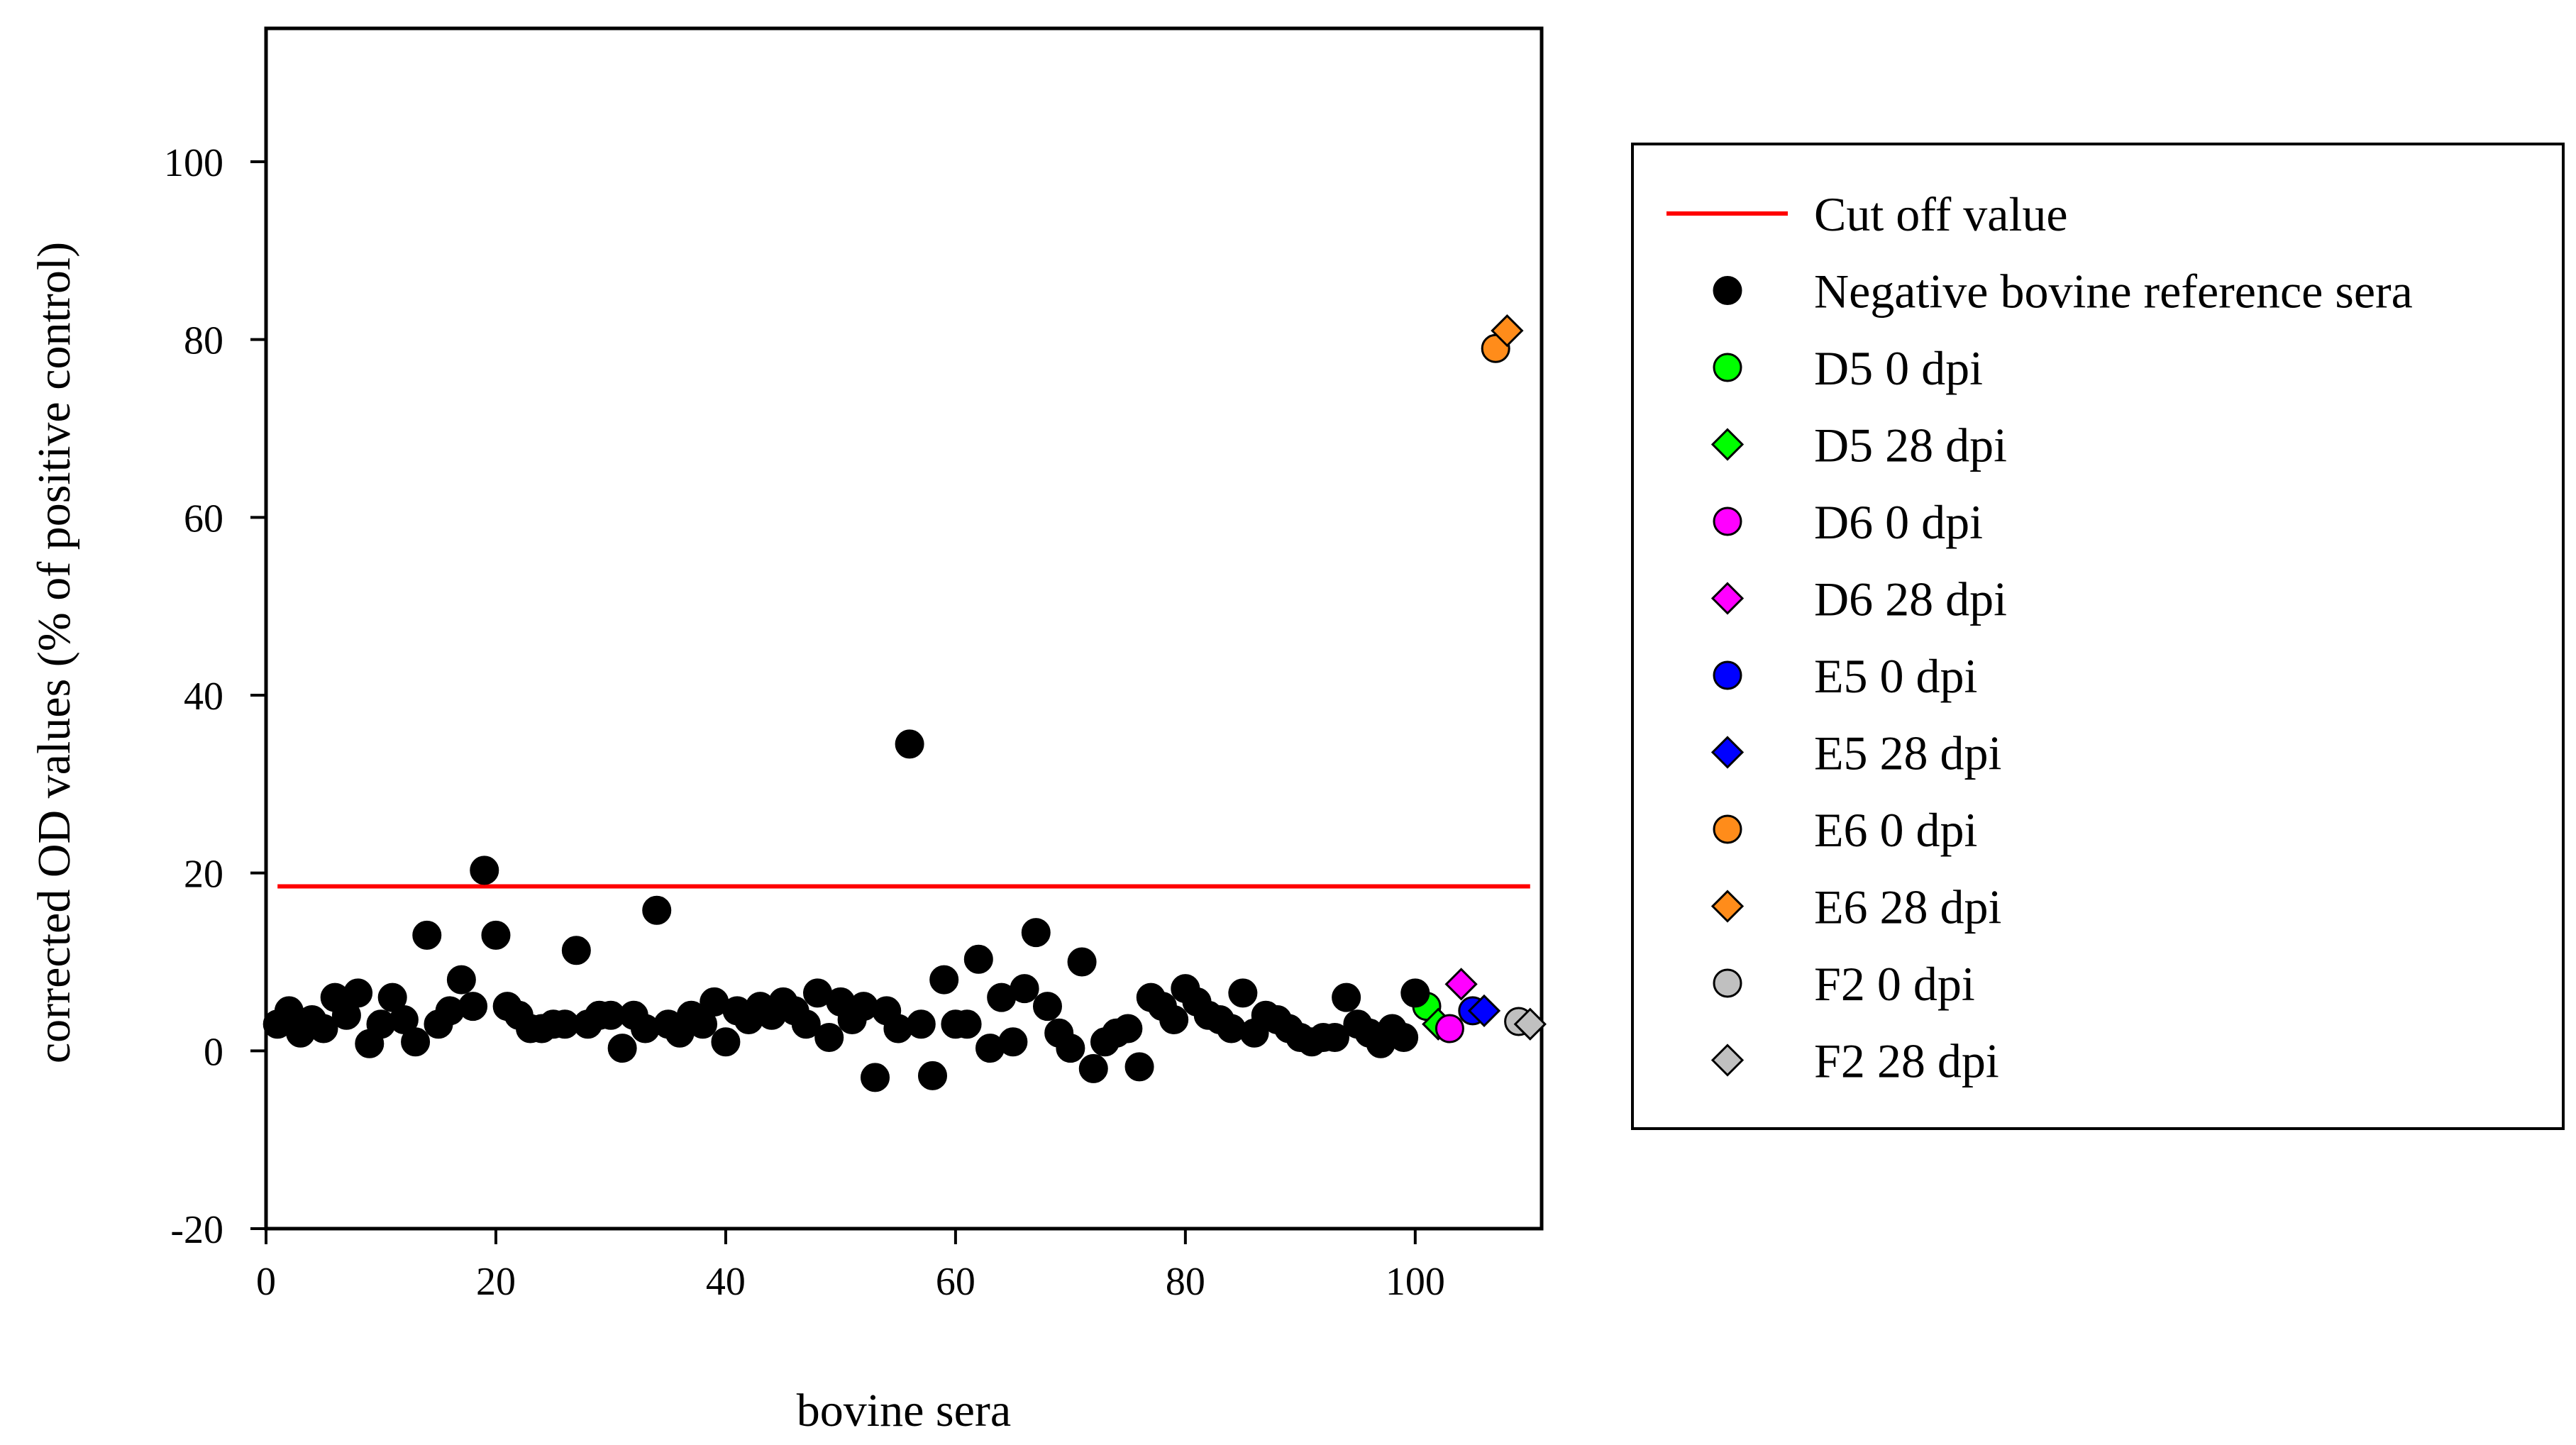  I want to click on legend-label: D5 28 dpi, so click(1910, 445).